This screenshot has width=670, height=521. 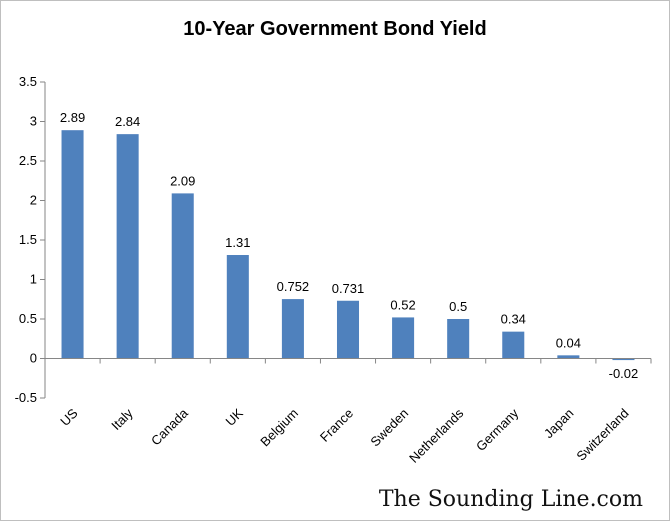 What do you see at coordinates (33, 121) in the screenshot?
I see `y-tick-label: 3` at bounding box center [33, 121].